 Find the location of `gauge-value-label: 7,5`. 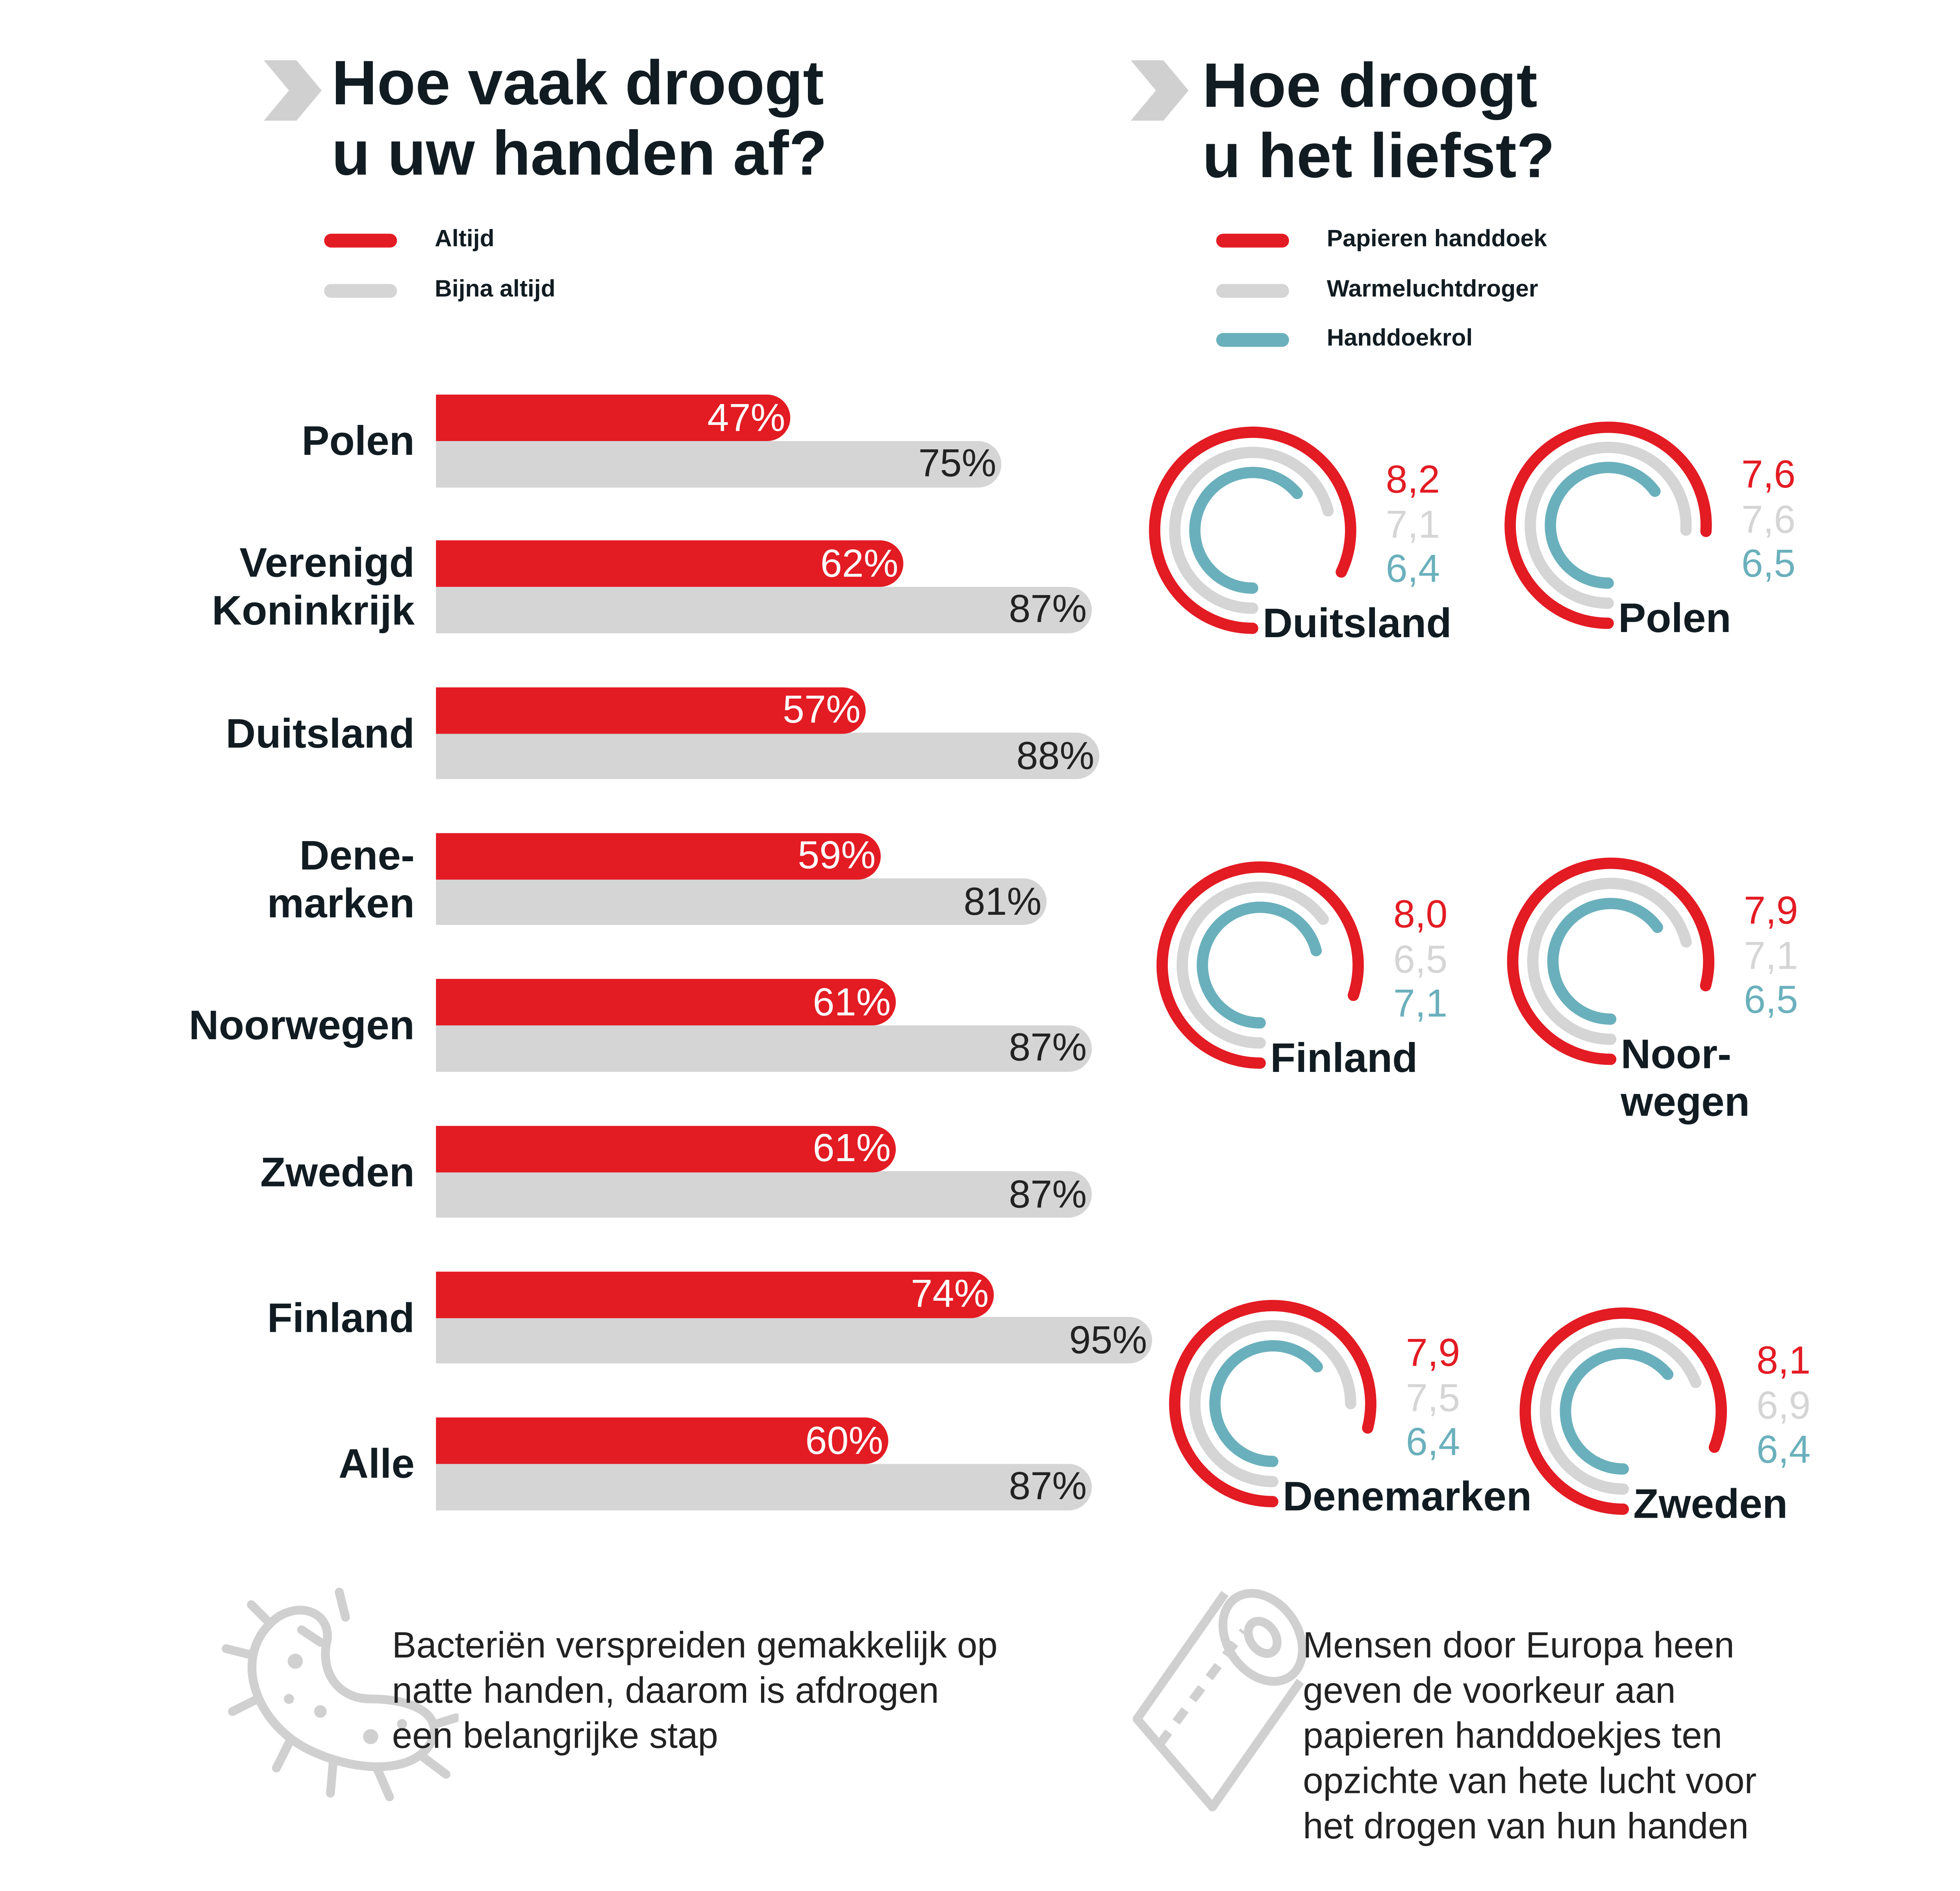

gauge-value-label: 7,5 is located at coordinates (1433, 1398).